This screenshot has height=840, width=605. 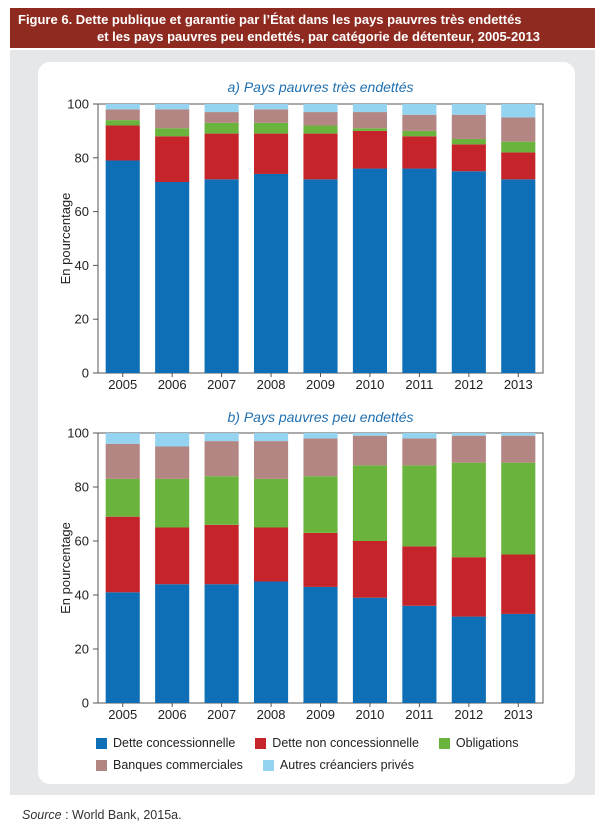 What do you see at coordinates (419, 109) in the screenshot?
I see `bar-segment-autres-cr-anciers-priv-s-2011` at bounding box center [419, 109].